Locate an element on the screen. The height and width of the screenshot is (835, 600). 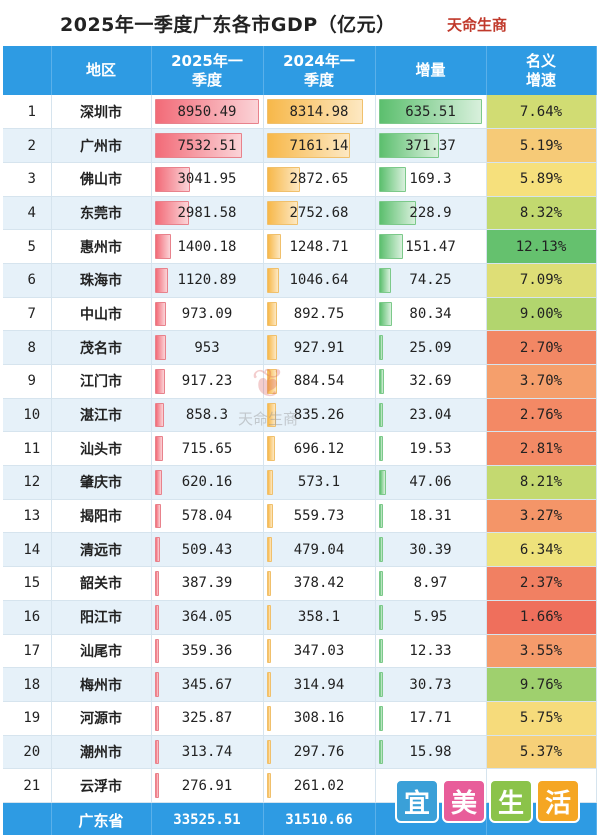
increase-value: 30.73 is located at coordinates (430, 684).